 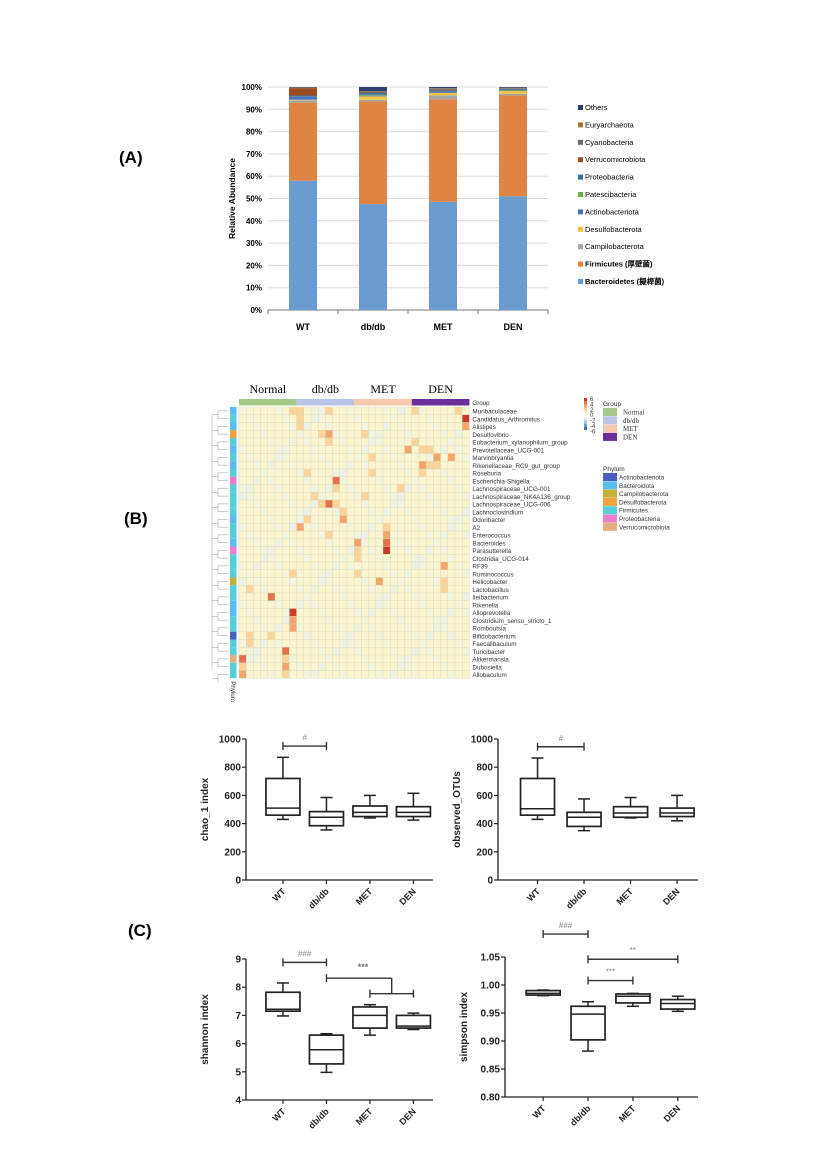 I want to click on y-tick-label: 5, so click(x=238, y=1072).